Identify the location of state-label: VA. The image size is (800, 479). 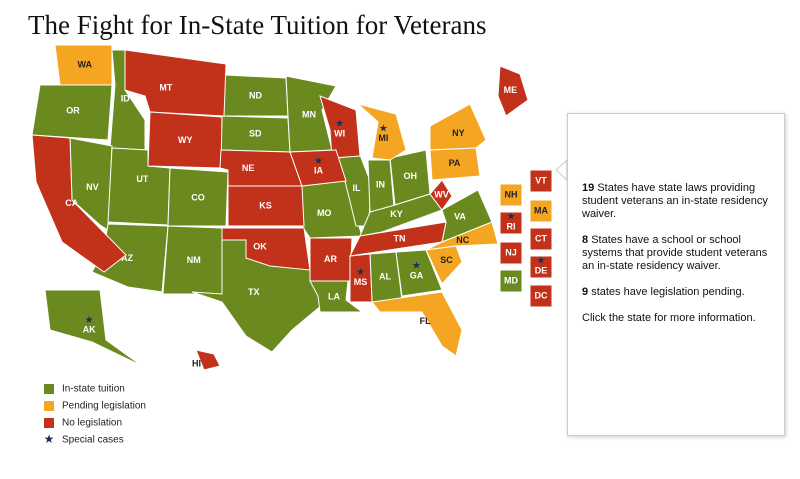
(460, 217).